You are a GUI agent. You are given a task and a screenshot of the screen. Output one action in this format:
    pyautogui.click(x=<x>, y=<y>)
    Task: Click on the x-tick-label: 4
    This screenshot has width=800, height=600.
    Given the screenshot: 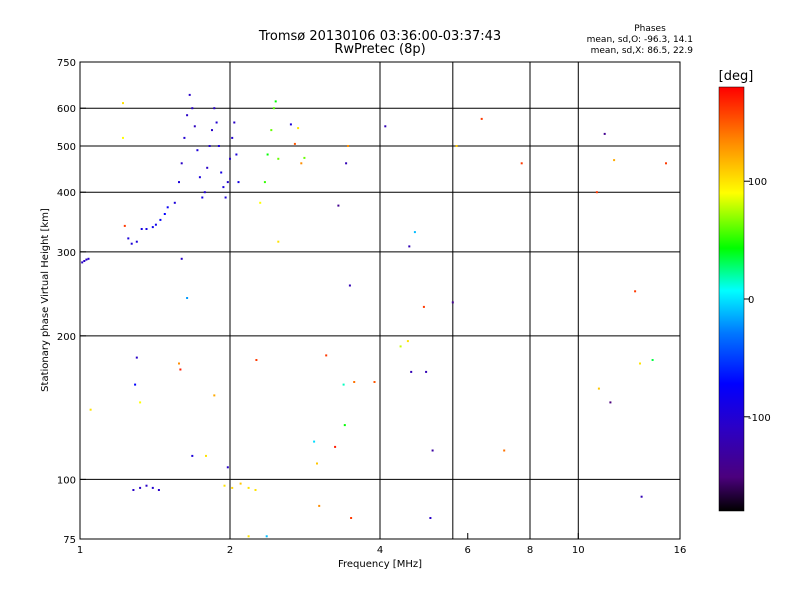 What is the action you would take?
    pyautogui.click(x=380, y=550)
    